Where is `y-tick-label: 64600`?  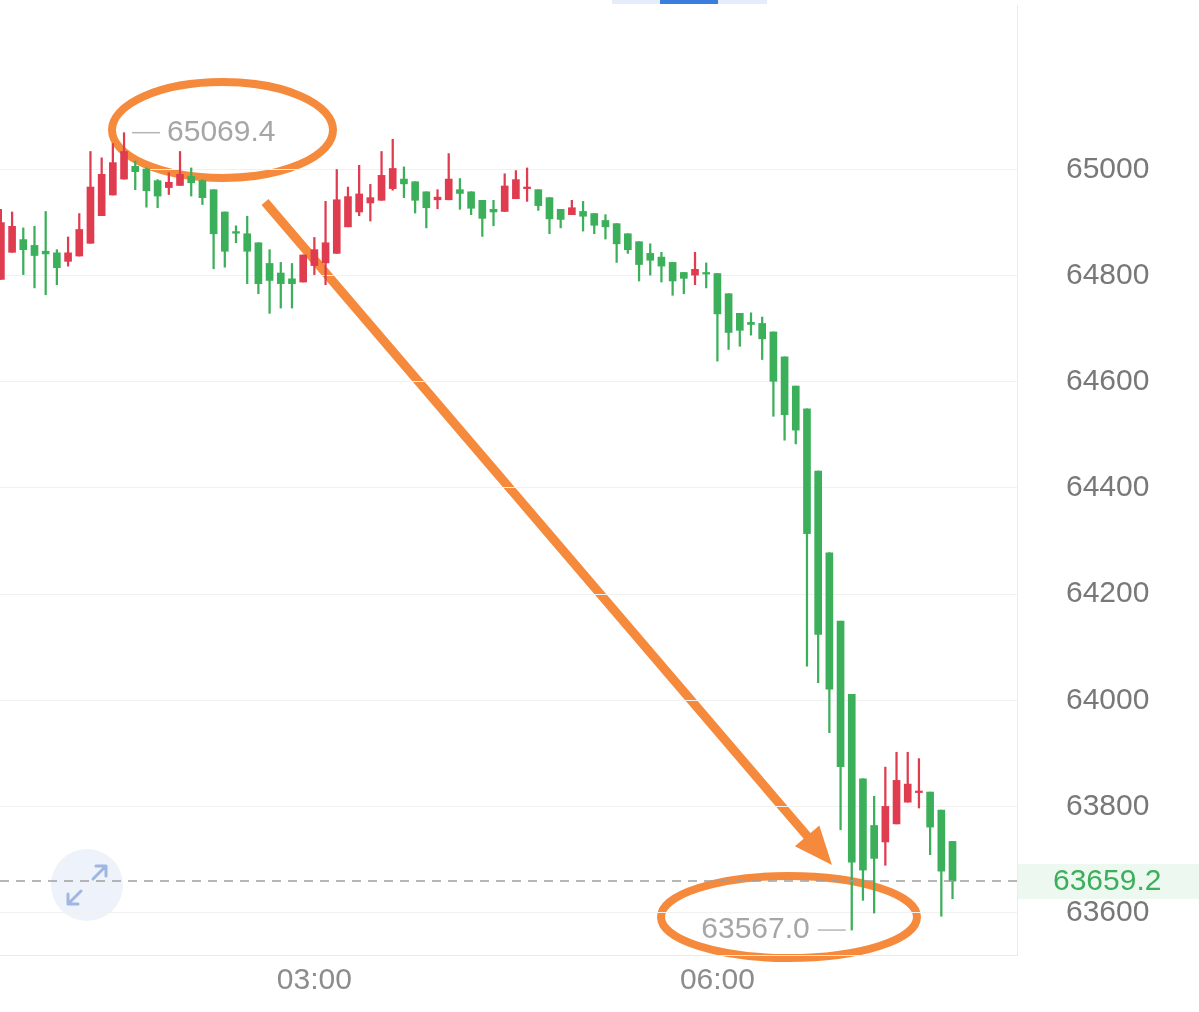
y-tick-label: 64600 is located at coordinates (1108, 380).